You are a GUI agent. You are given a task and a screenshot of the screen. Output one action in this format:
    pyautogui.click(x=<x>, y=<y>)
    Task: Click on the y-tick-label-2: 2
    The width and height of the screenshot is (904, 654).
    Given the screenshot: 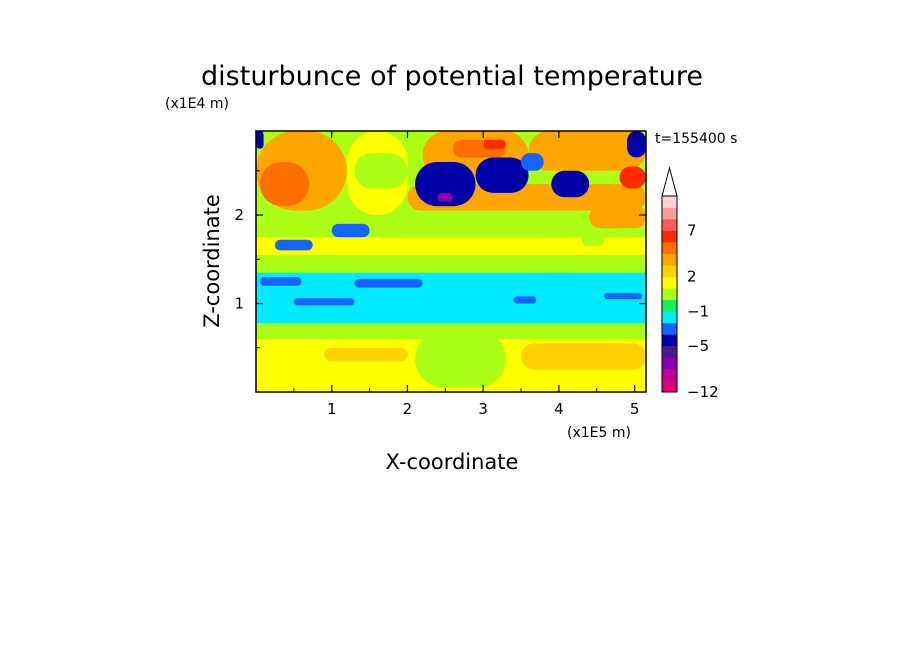 What is the action you would take?
    pyautogui.click(x=239, y=215)
    